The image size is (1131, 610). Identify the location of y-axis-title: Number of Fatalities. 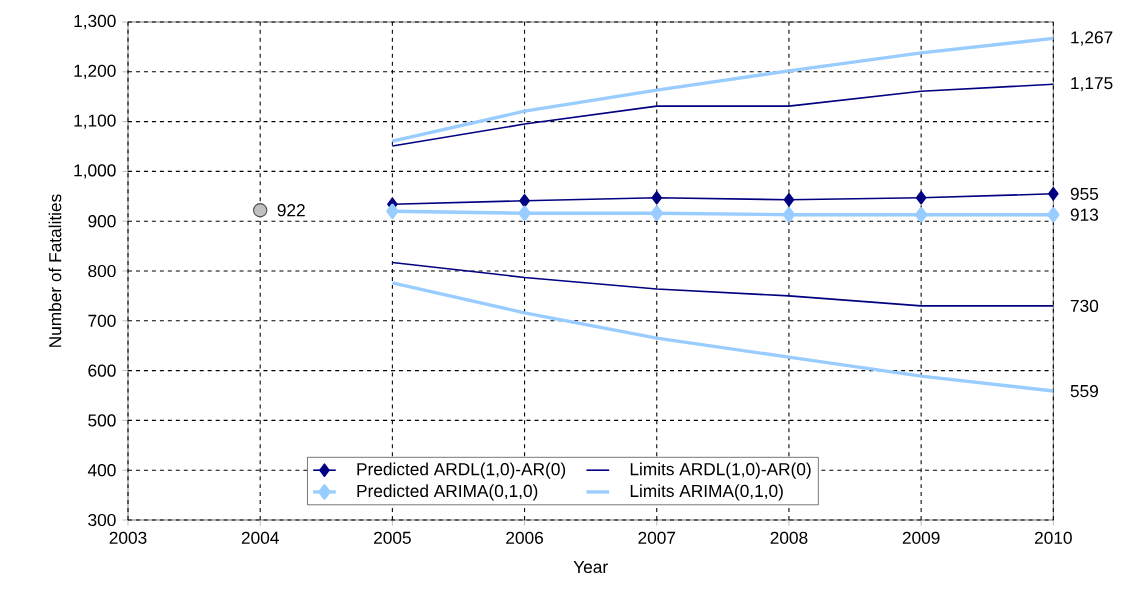
(55, 270).